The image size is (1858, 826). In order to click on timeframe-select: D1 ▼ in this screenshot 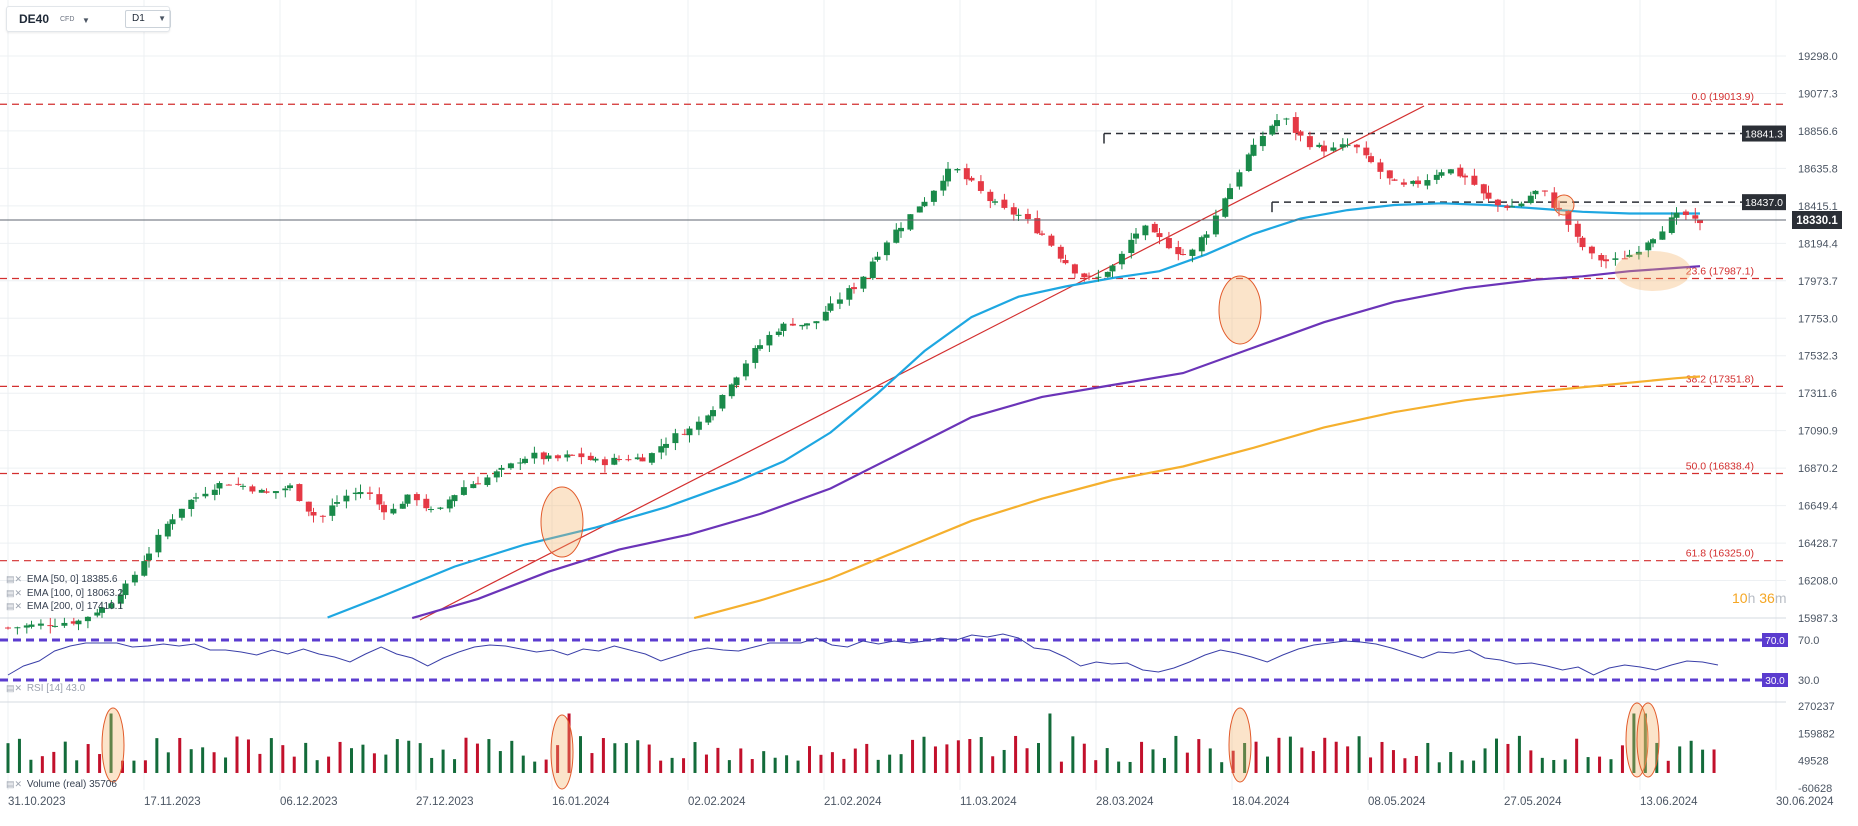, I will do `click(148, 19)`.